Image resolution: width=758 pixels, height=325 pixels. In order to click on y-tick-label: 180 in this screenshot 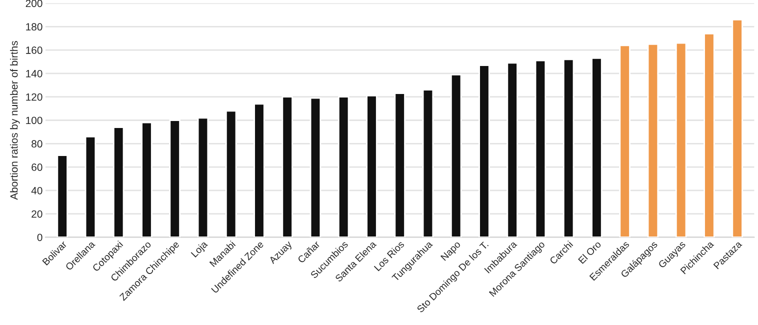, I will do `click(34, 27)`.